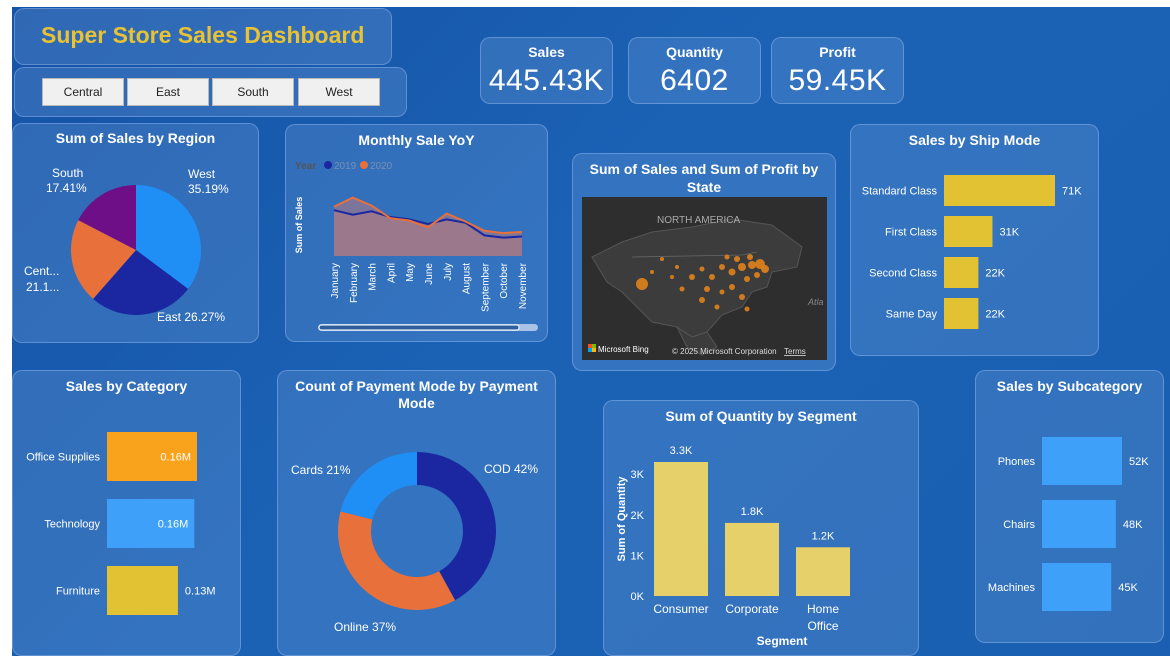 The height and width of the screenshot is (656, 1170). Describe the element at coordinates (504, 280) in the screenshot. I see `x-tick-label: October` at that location.